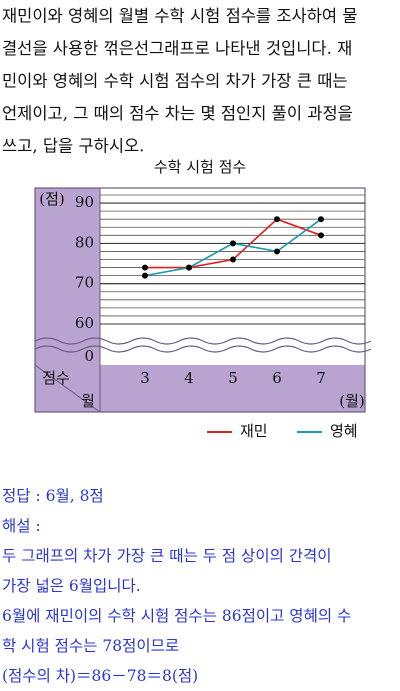  What do you see at coordinates (84, 323) in the screenshot?
I see `y-tick-label: 60` at bounding box center [84, 323].